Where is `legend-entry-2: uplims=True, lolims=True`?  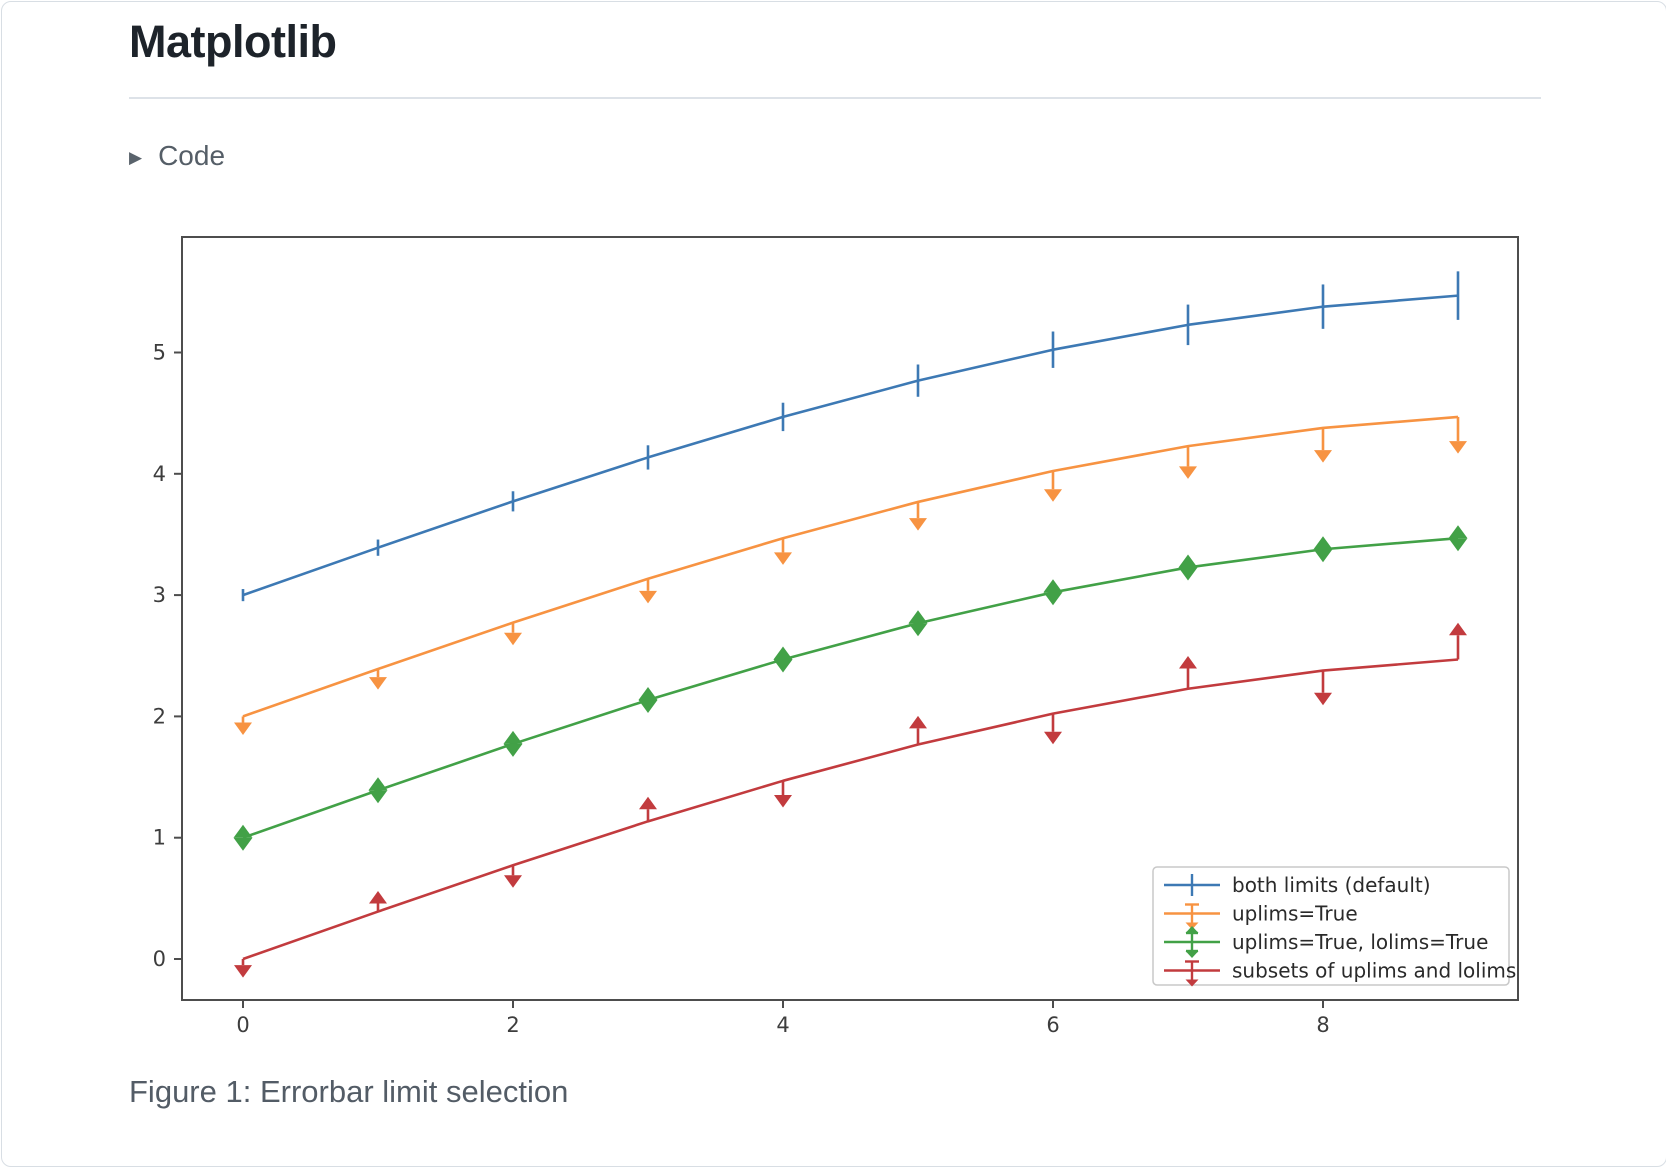 legend-entry-2: uplims=True, lolims=True is located at coordinates (1326, 942).